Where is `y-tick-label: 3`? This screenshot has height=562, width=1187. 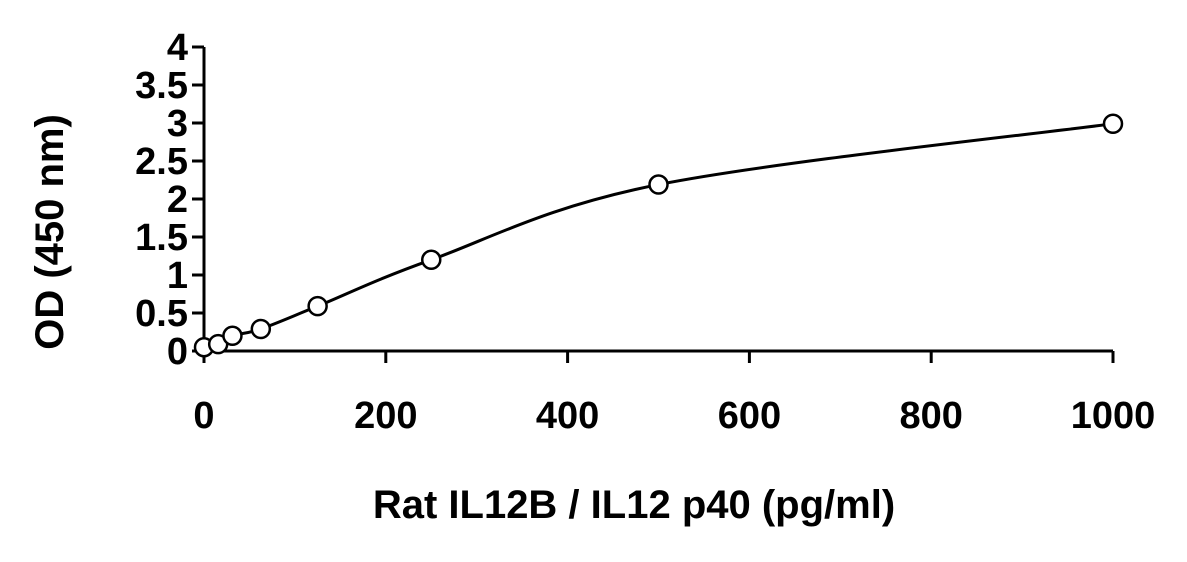 y-tick-label: 3 is located at coordinates (177, 124).